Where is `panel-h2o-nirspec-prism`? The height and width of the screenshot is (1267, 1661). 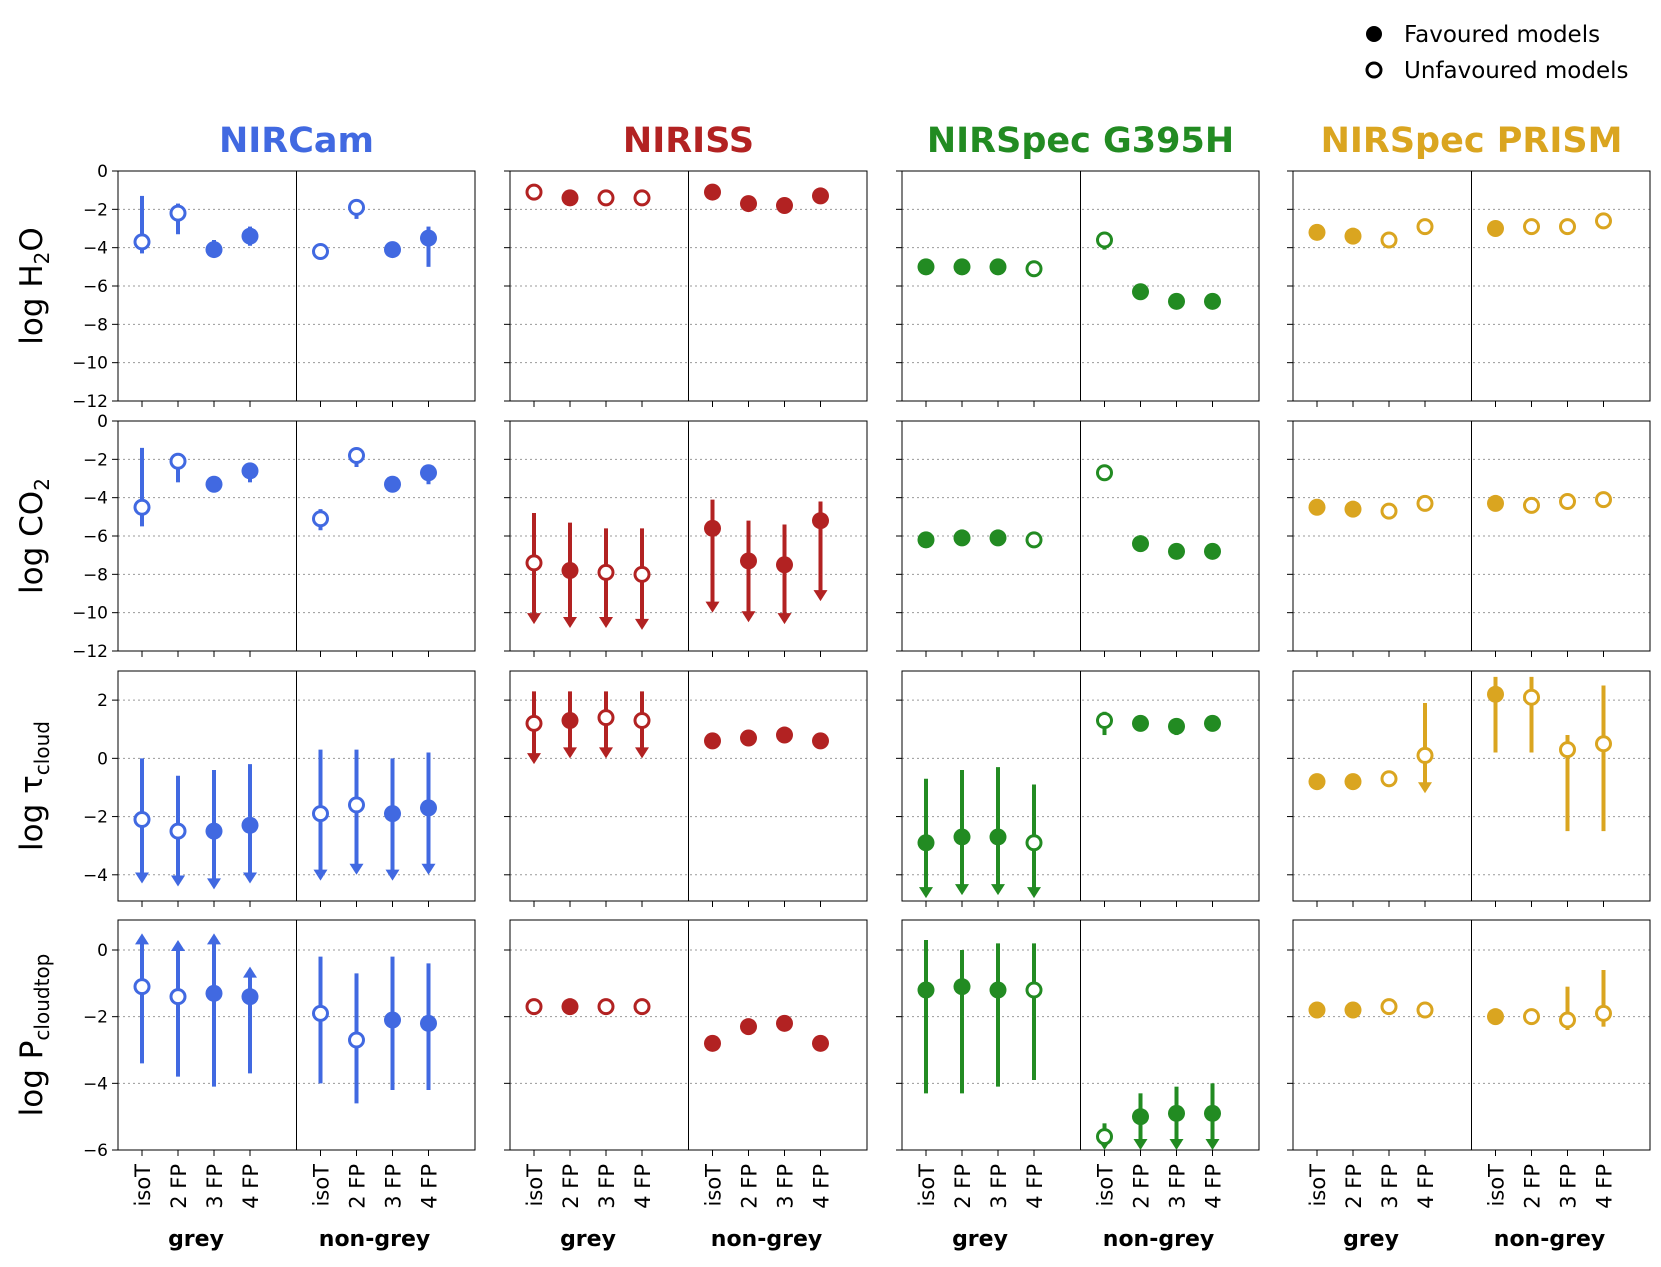 panel-h2o-nirspec-prism is located at coordinates (1469, 288).